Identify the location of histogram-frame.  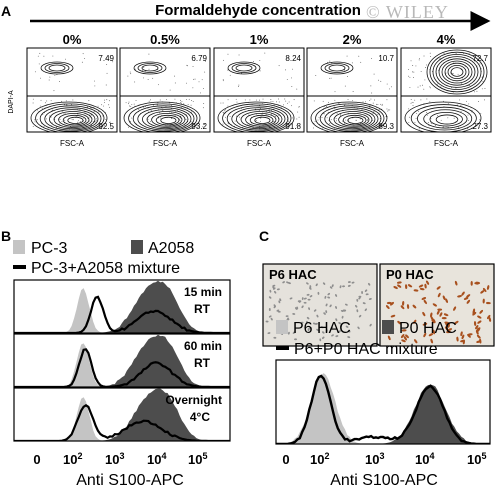
(122, 360).